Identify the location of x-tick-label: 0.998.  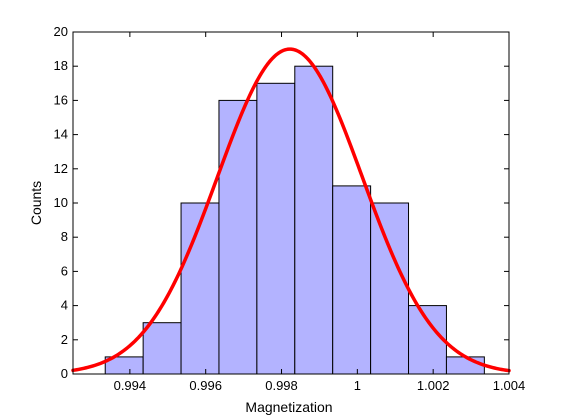
(281, 385).